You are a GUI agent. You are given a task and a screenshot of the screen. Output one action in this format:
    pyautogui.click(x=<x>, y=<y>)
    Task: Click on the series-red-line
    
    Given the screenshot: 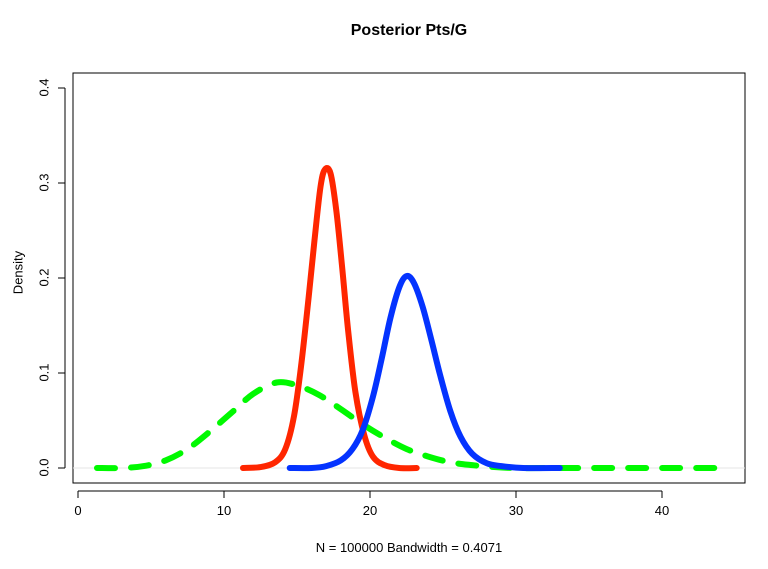 What is the action you would take?
    pyautogui.click(x=329, y=318)
    